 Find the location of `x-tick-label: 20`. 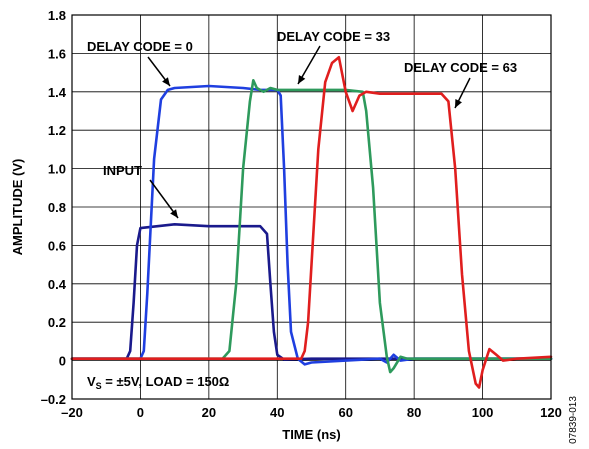

x-tick-label: 20 is located at coordinates (209, 412).